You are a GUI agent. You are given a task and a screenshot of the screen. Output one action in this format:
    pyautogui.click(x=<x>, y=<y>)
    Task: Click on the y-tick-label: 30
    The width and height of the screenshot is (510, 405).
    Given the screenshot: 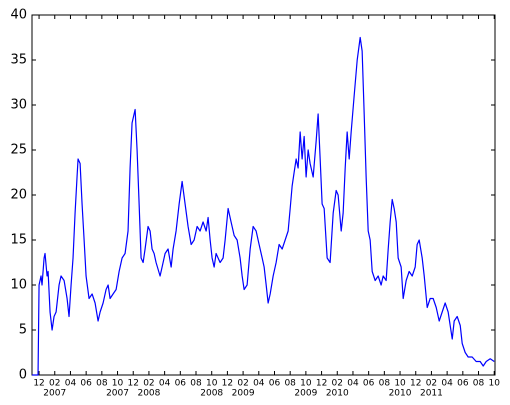 What is the action you would take?
    pyautogui.click(x=18, y=105)
    